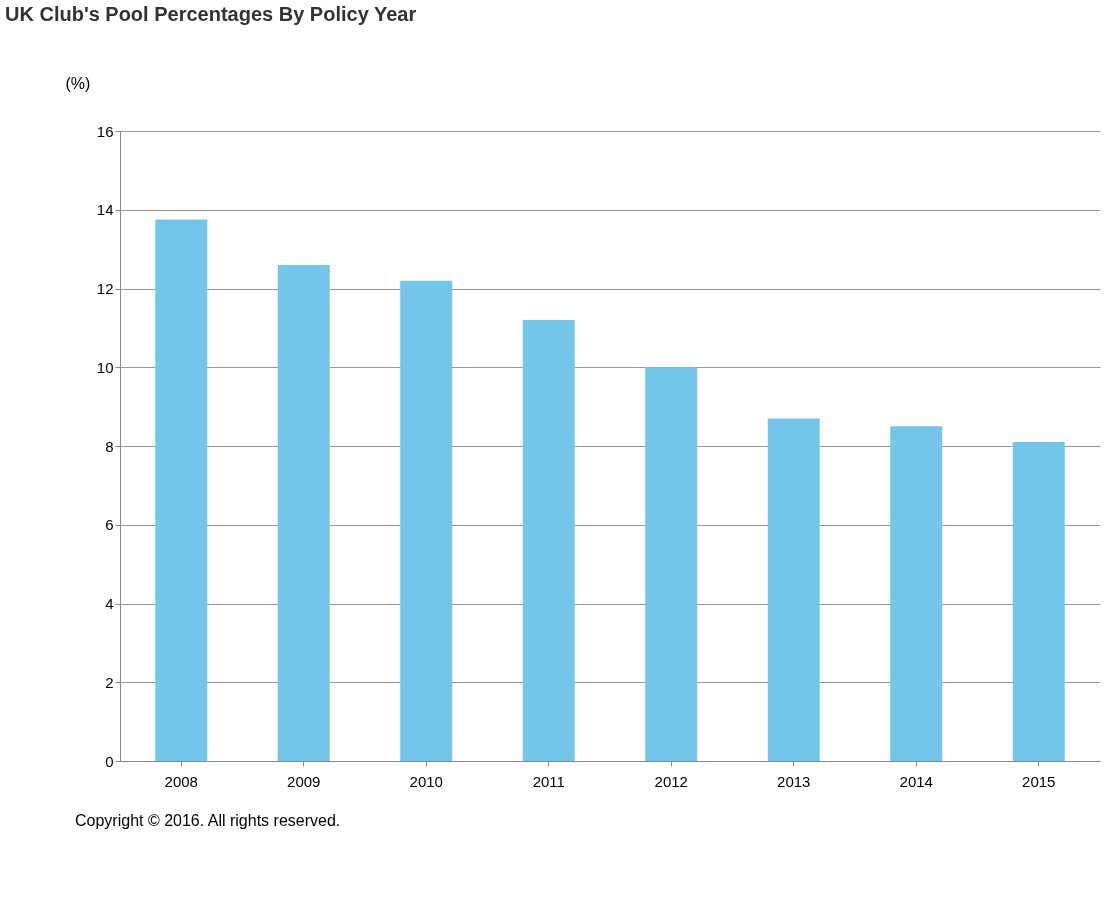  Describe the element at coordinates (105, 367) in the screenshot. I see `y-tick-label: 10` at that location.